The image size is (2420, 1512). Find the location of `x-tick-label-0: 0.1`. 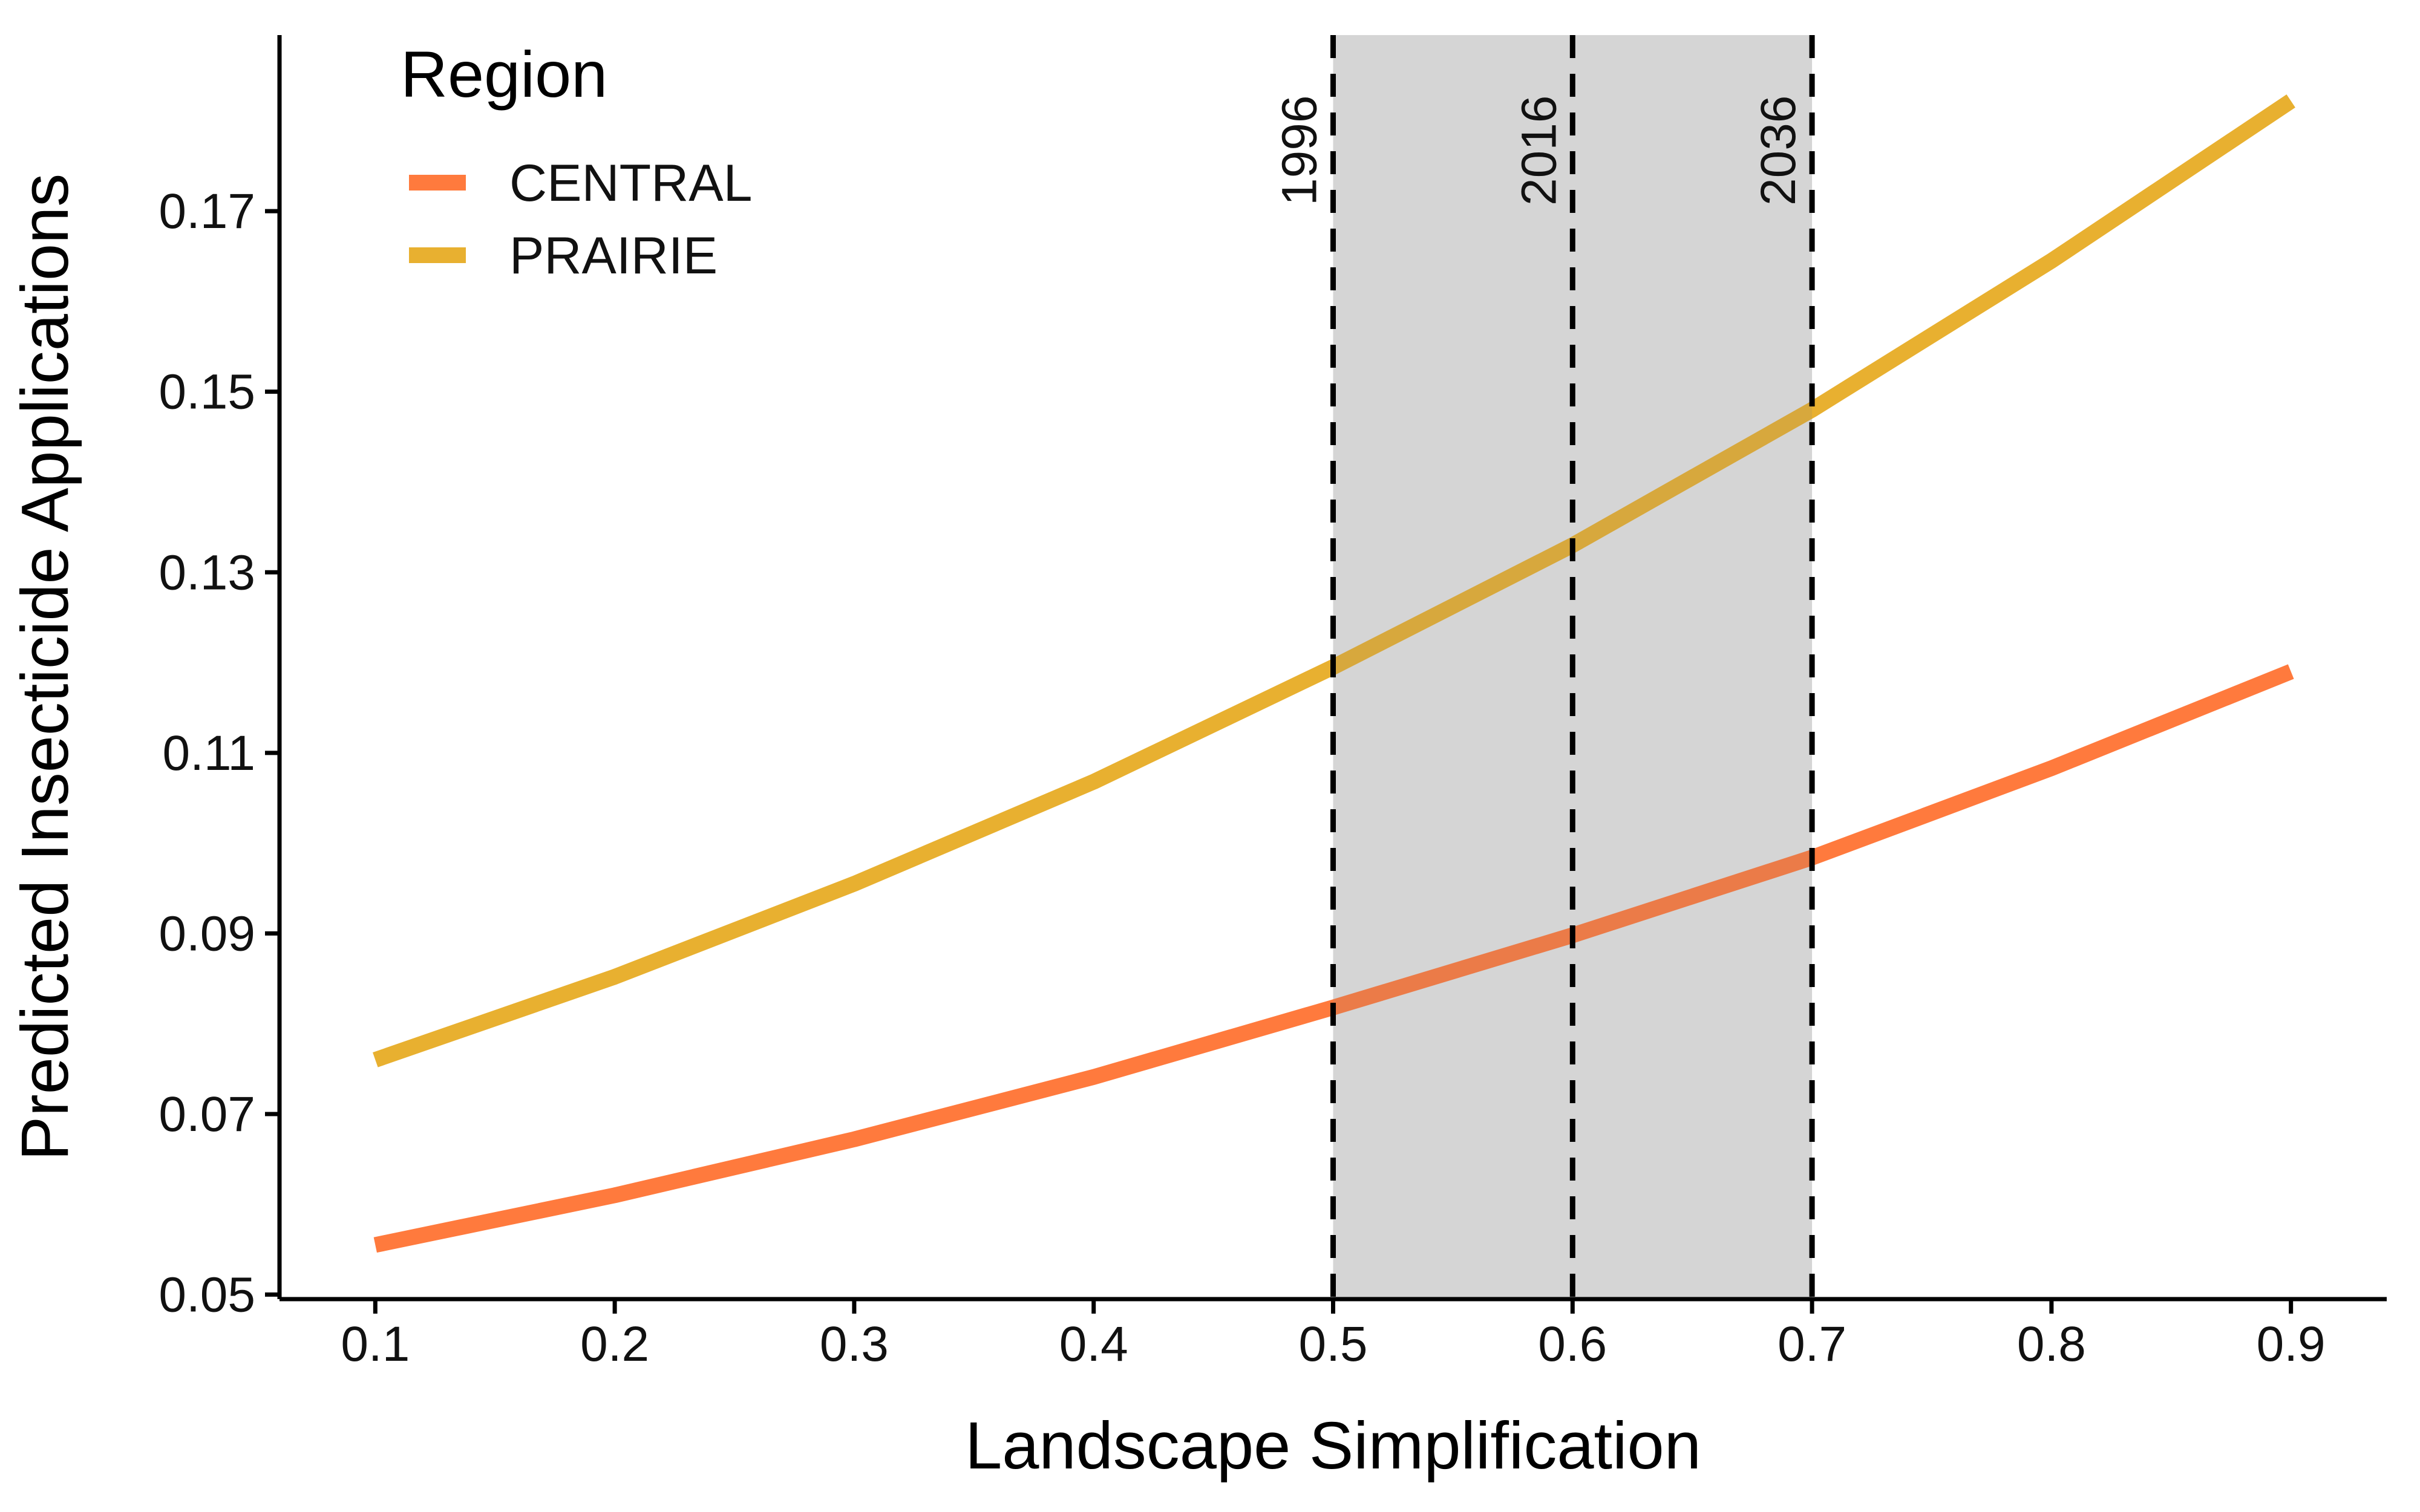

x-tick-label-0: 0.1 is located at coordinates (375, 1345).